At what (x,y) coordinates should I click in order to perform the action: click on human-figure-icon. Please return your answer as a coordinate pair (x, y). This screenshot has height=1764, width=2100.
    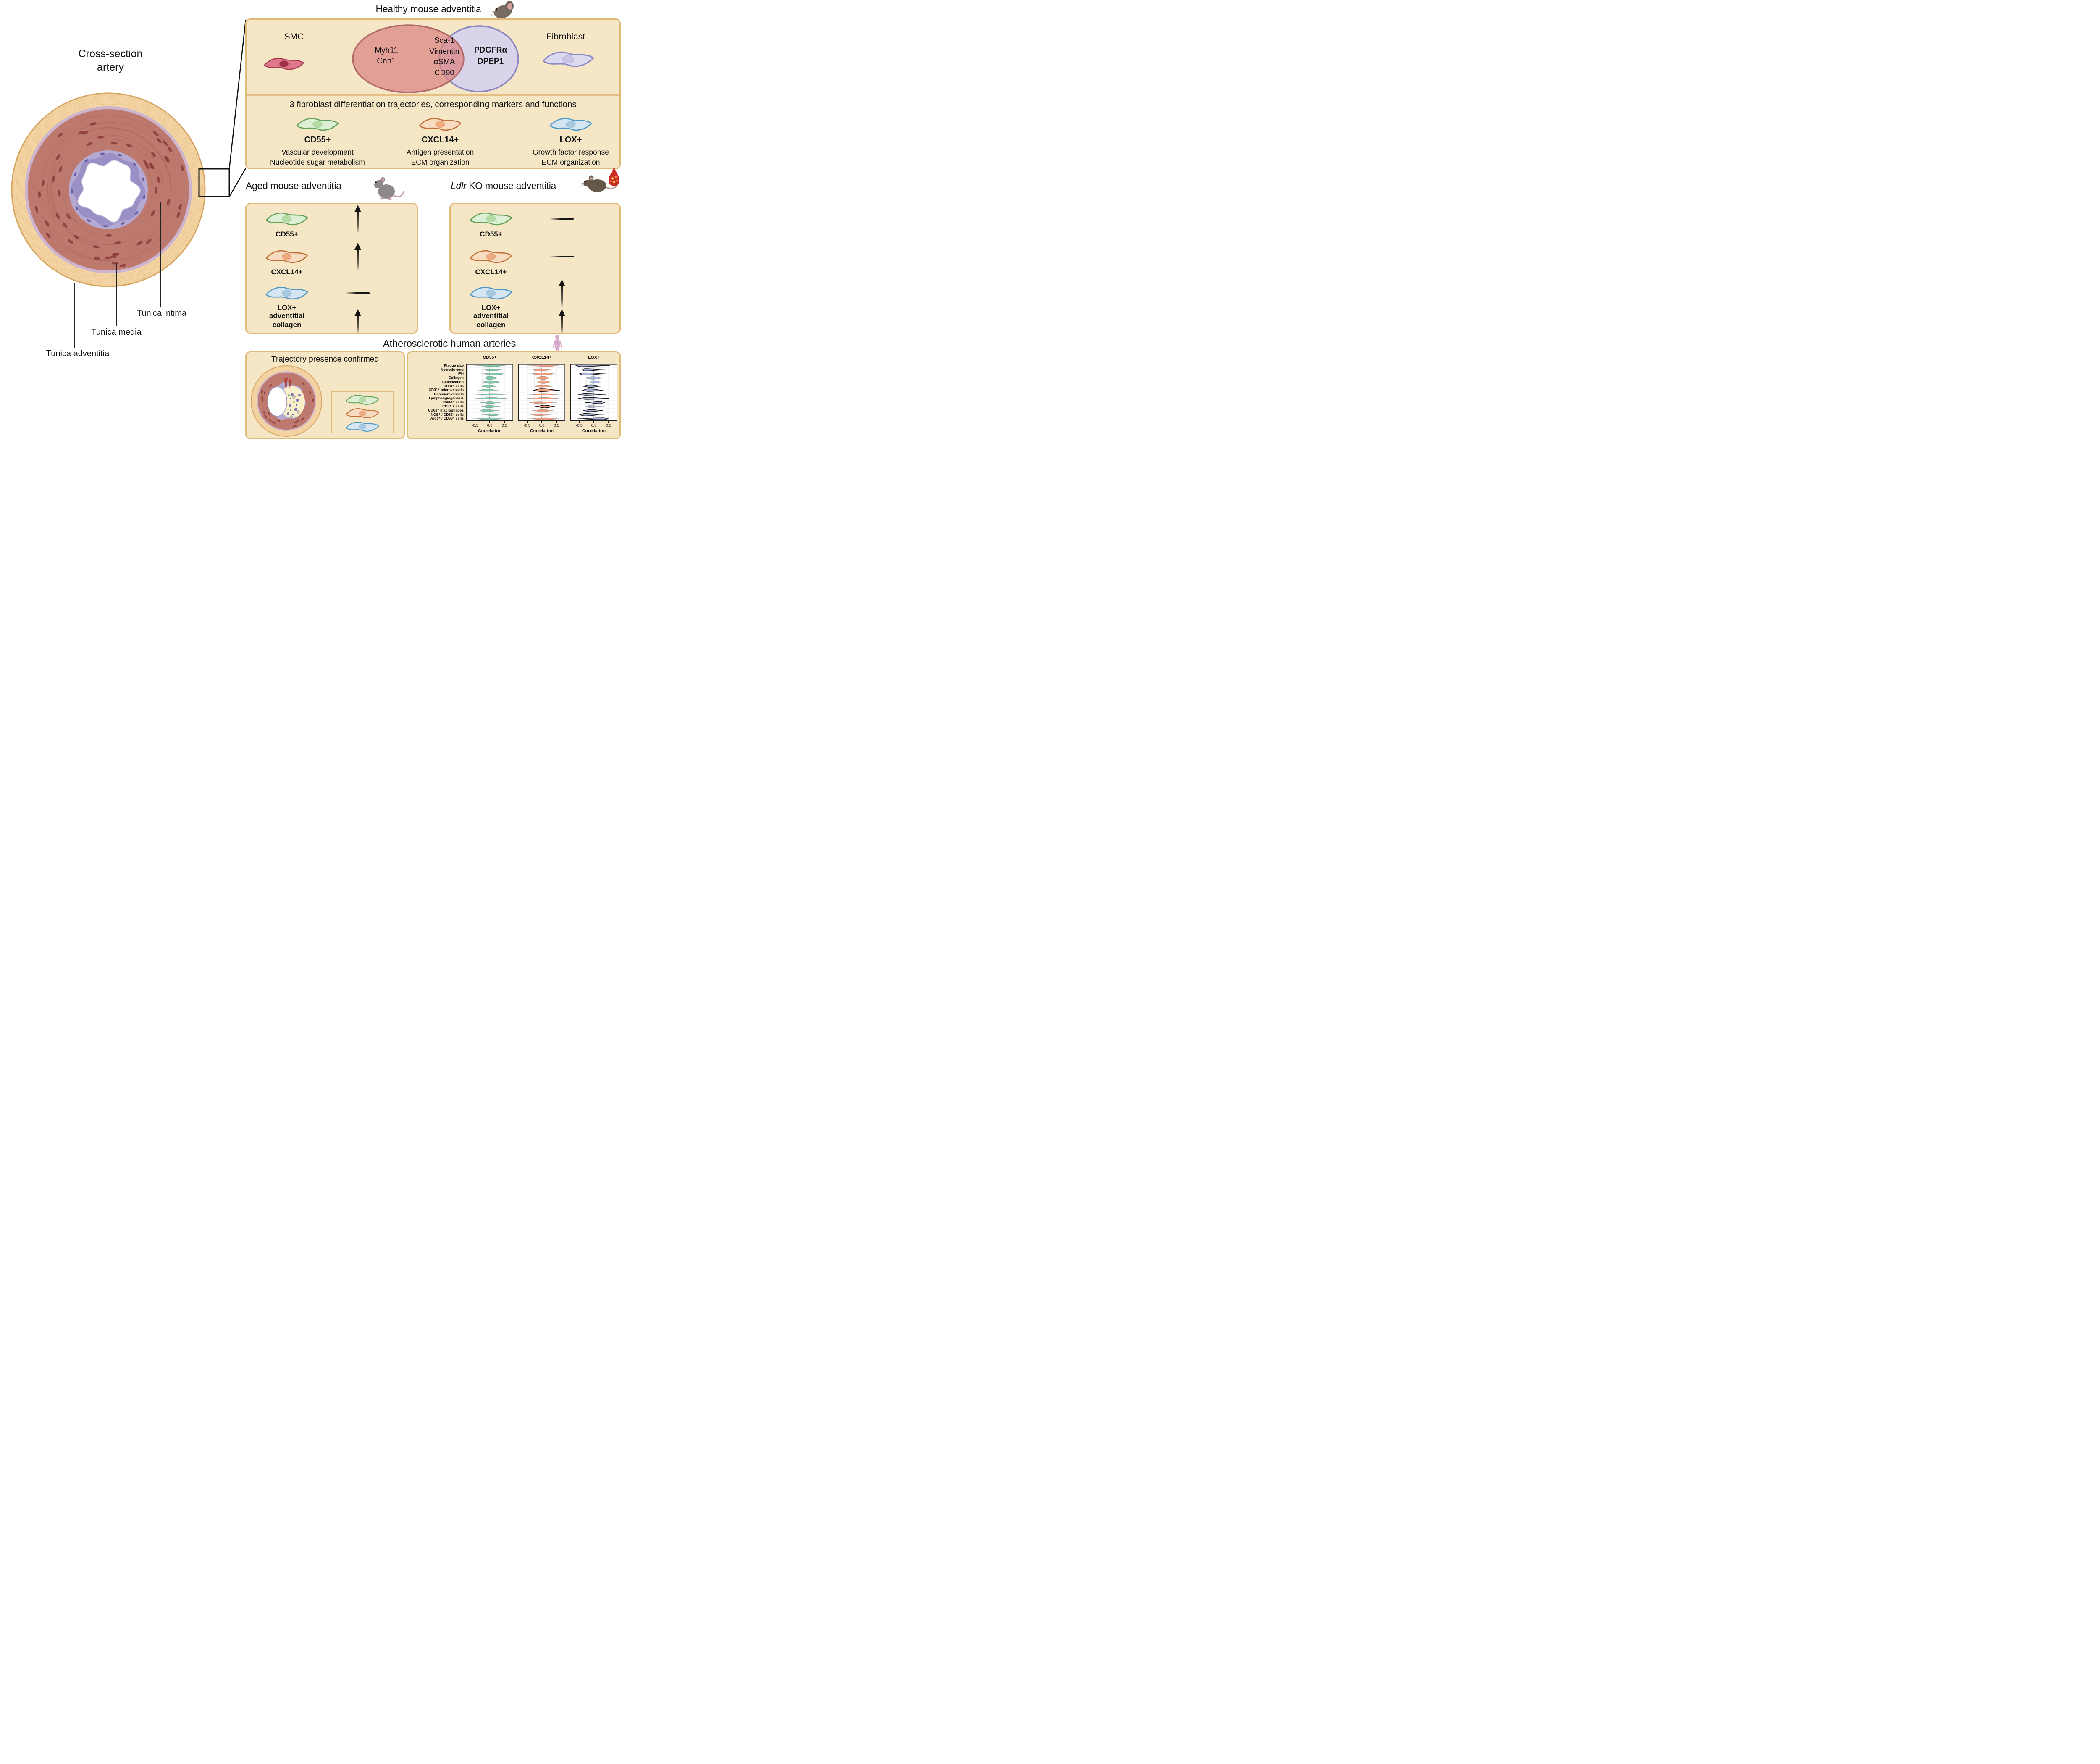
    Looking at the image, I should click on (557, 347).